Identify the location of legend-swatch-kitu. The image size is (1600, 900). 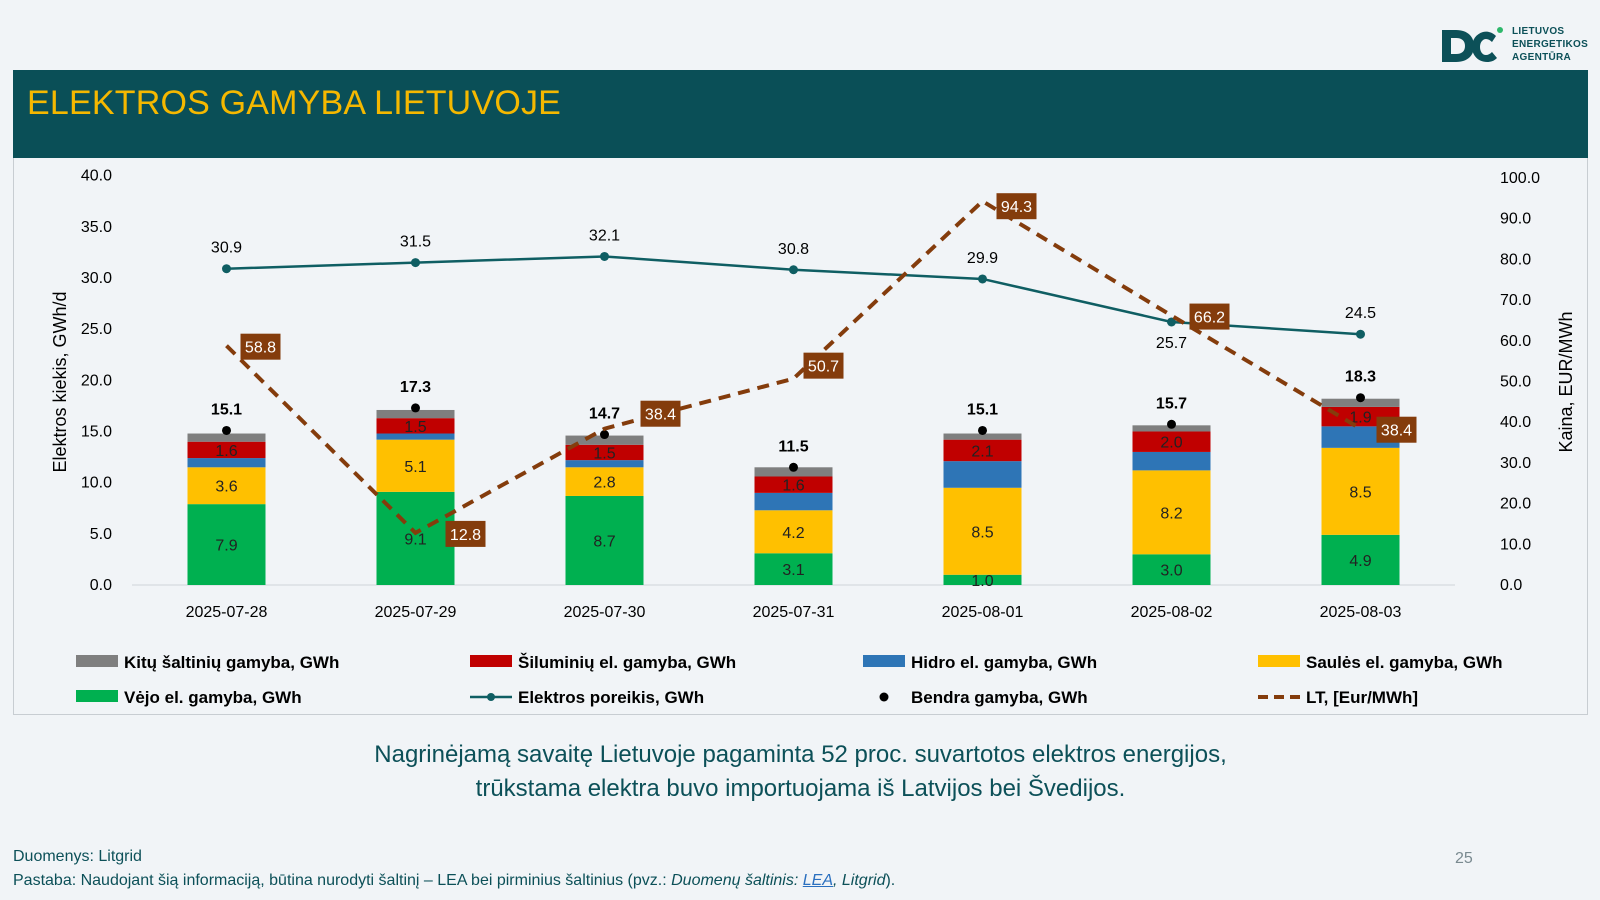
(97, 661).